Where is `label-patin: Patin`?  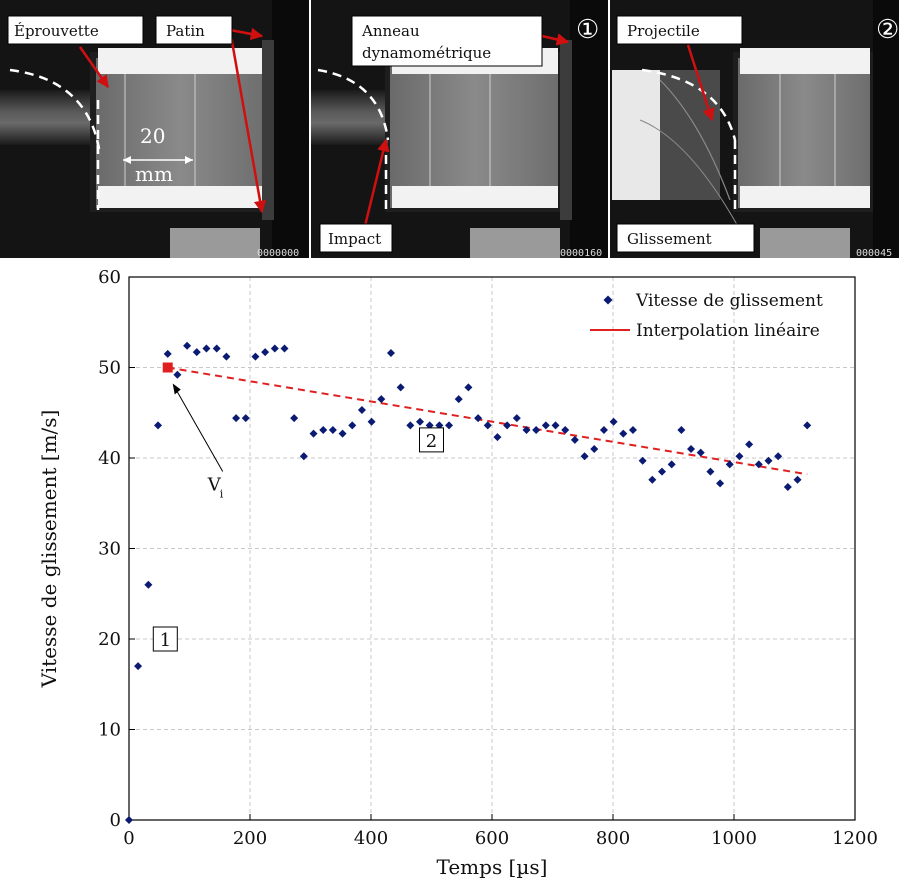
label-patin: Patin is located at coordinates (185, 31).